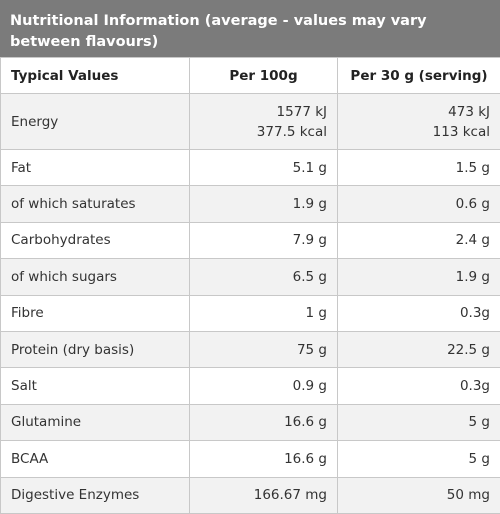  I want to click on row-label: BCAA, so click(95, 459).